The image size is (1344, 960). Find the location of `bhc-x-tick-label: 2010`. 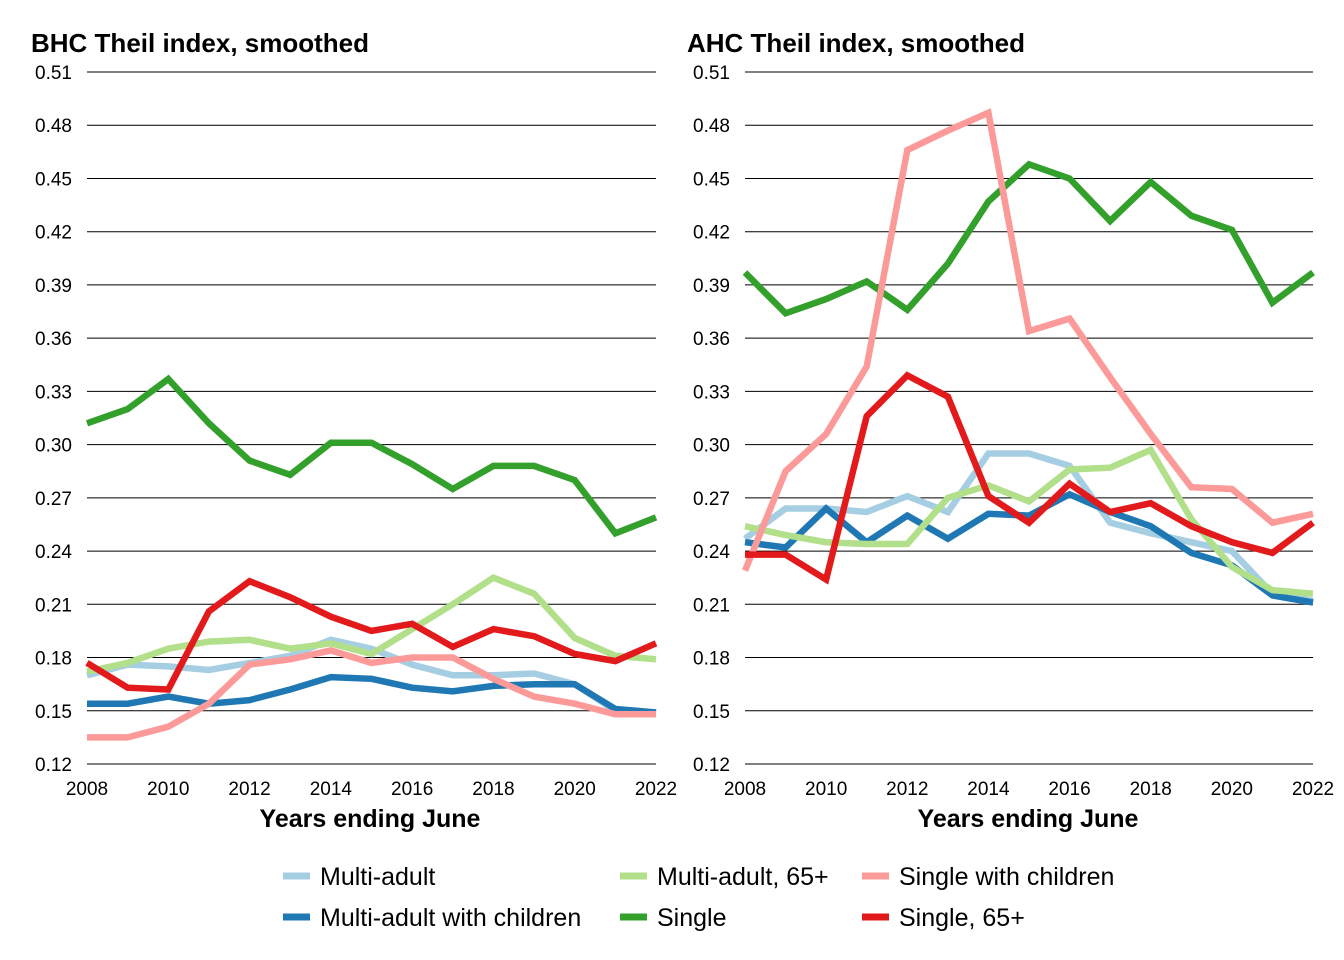

bhc-x-tick-label: 2010 is located at coordinates (168, 789).